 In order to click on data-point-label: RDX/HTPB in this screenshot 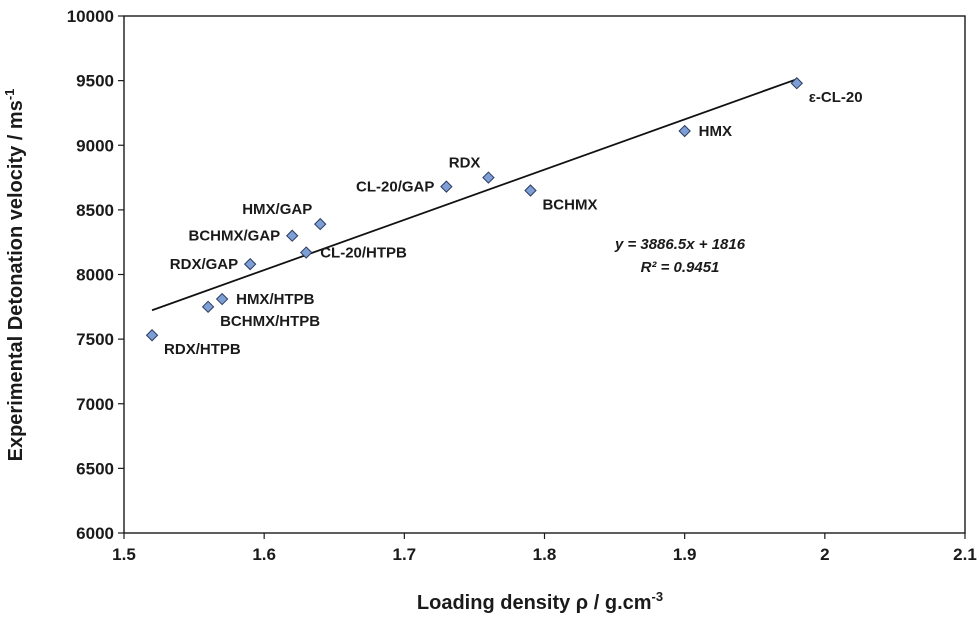, I will do `click(202, 349)`.